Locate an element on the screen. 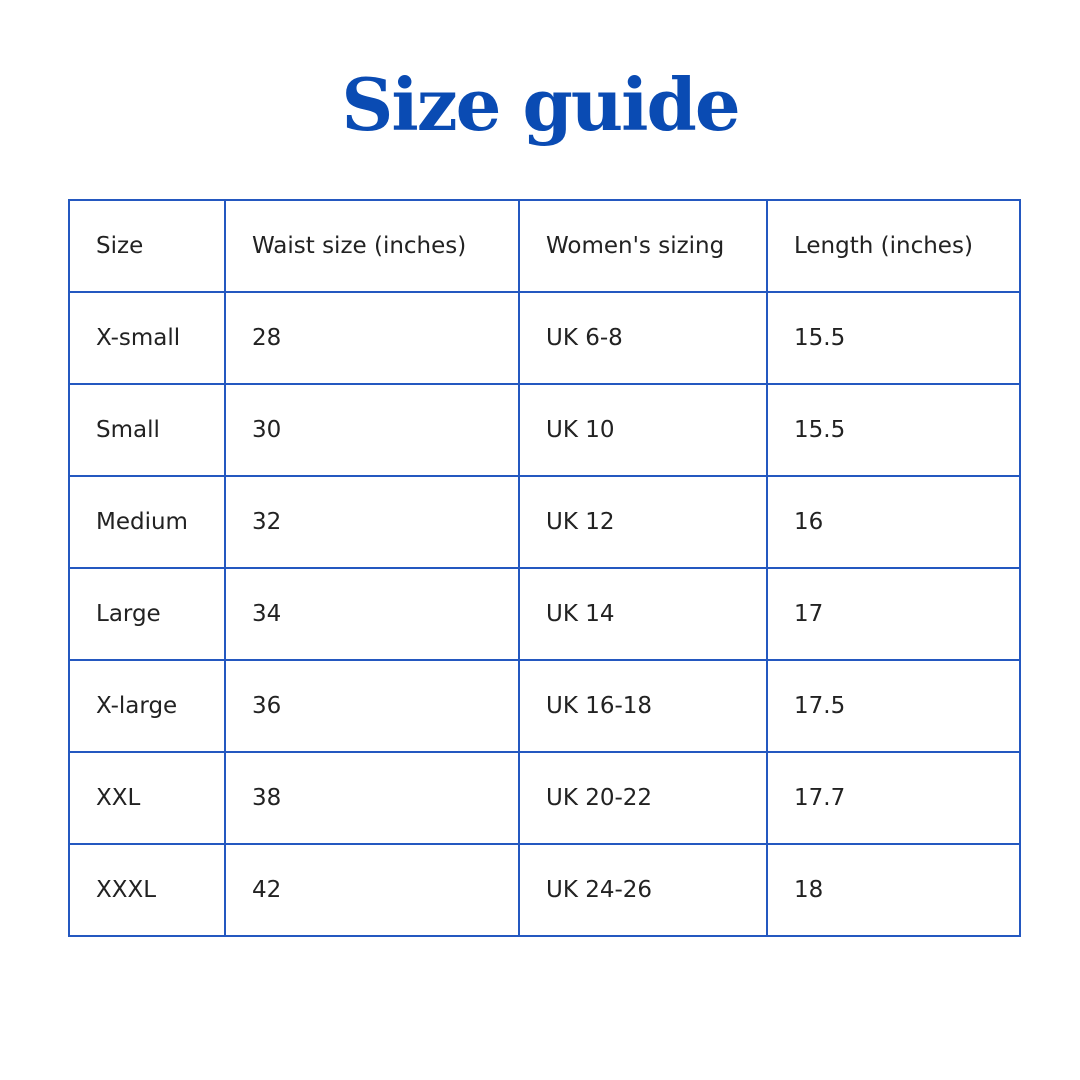  table-cell: 32 is located at coordinates (372, 522).